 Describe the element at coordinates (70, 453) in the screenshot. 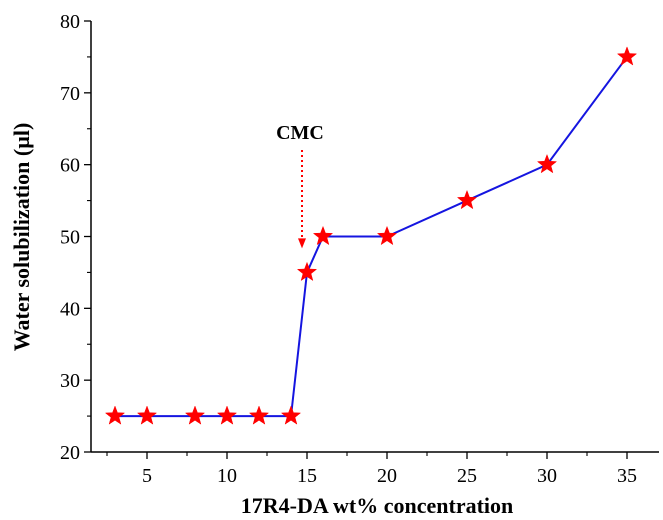

I see `y-tick-label: 20` at that location.